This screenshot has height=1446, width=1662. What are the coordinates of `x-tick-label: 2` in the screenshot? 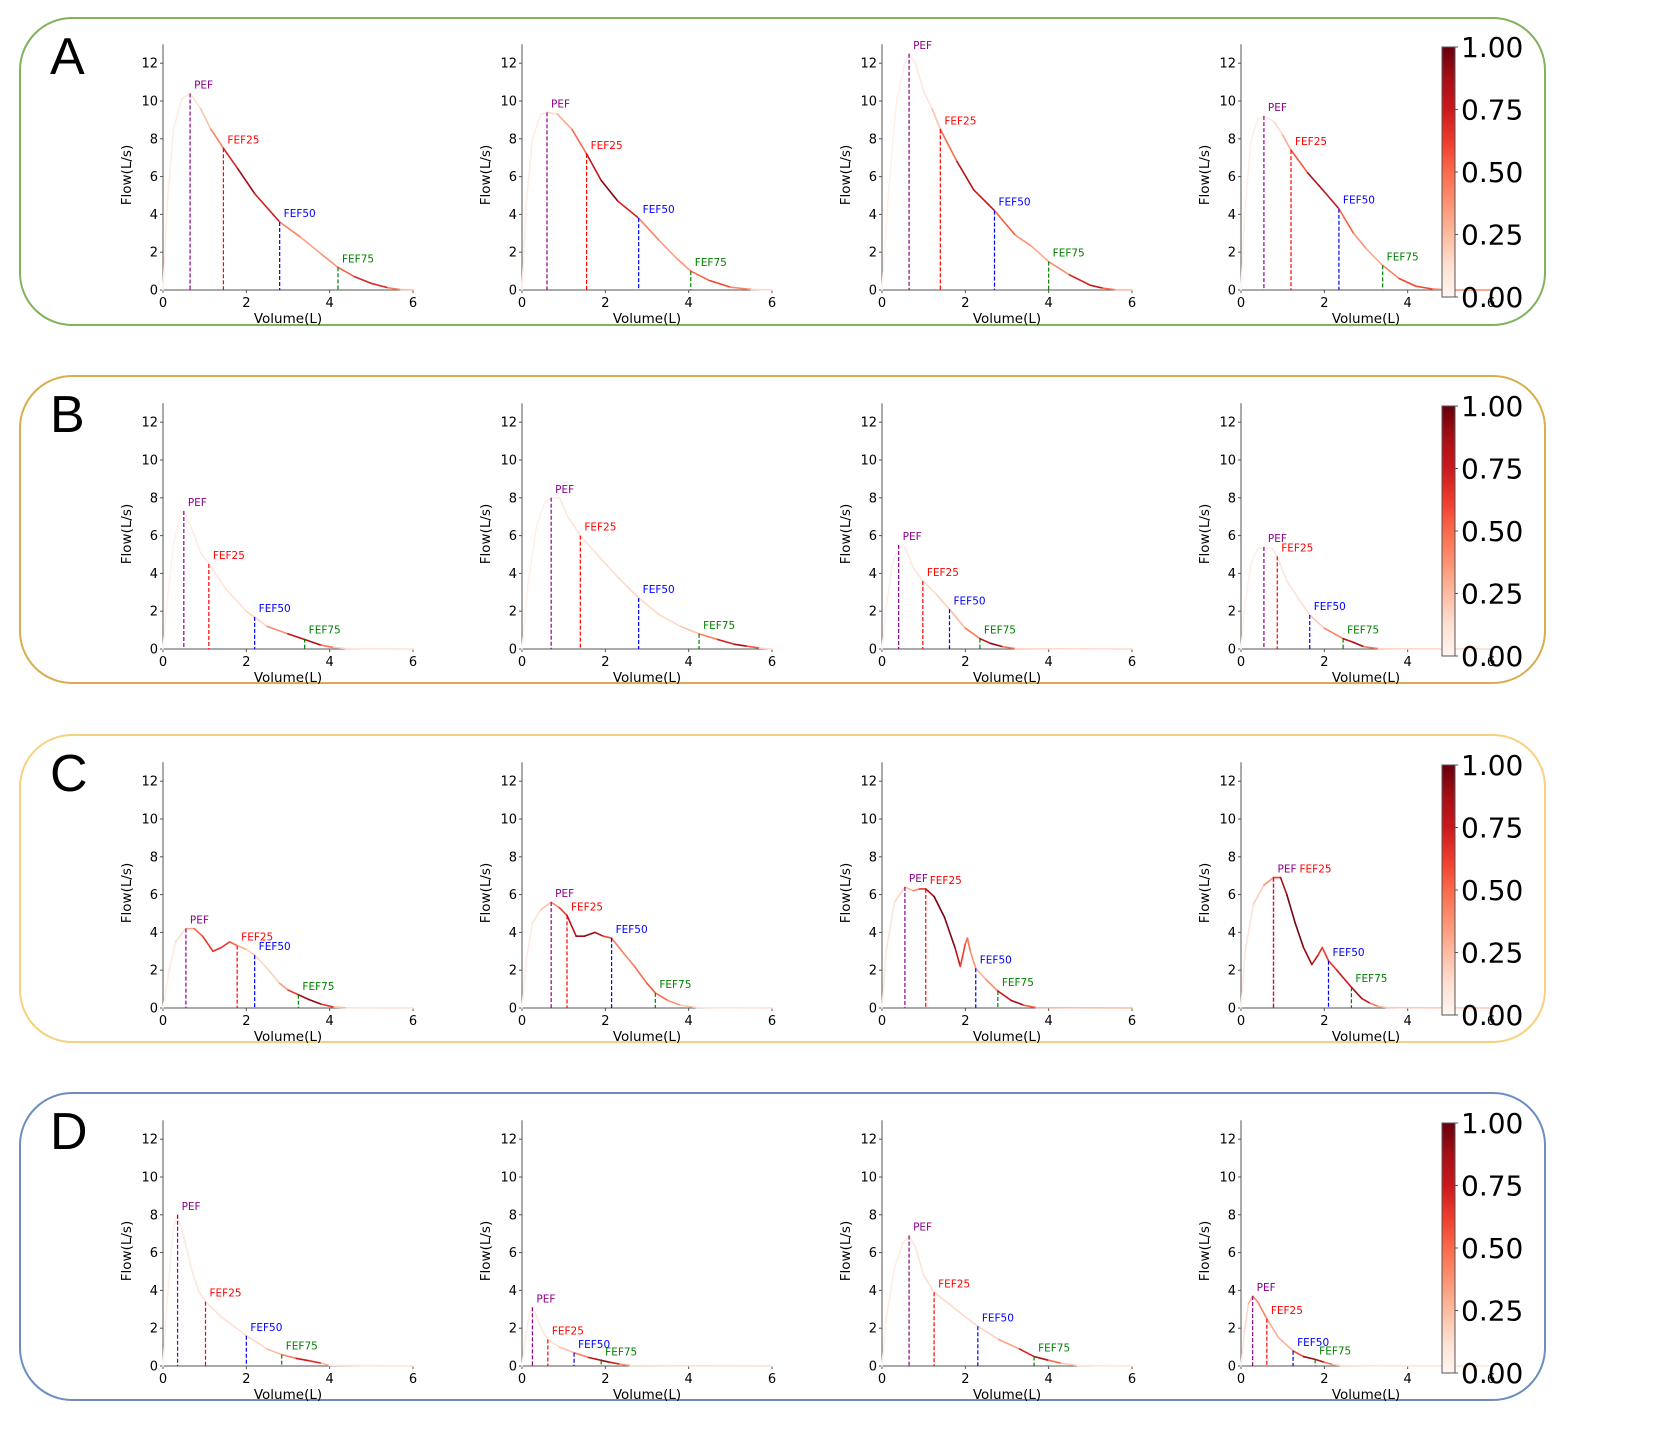 It's located at (605, 1379).